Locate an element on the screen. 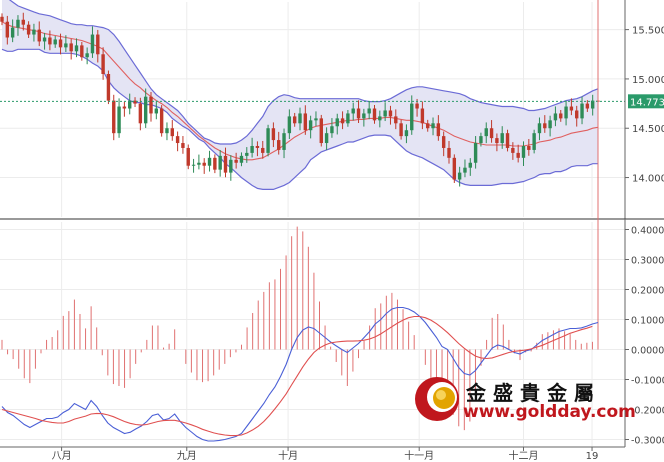 The height and width of the screenshot is (462, 664). time-tick-label: 九月 is located at coordinates (187, 456).